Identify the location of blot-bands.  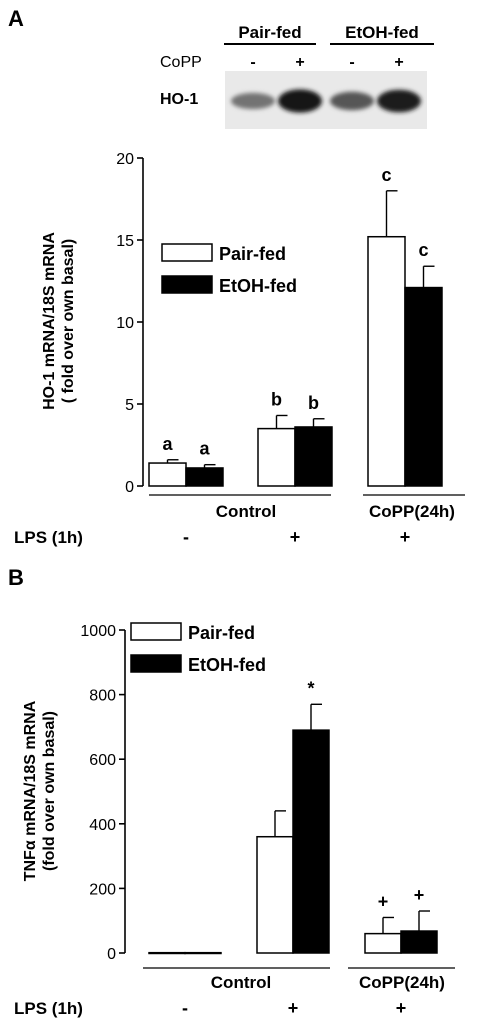
(326, 101).